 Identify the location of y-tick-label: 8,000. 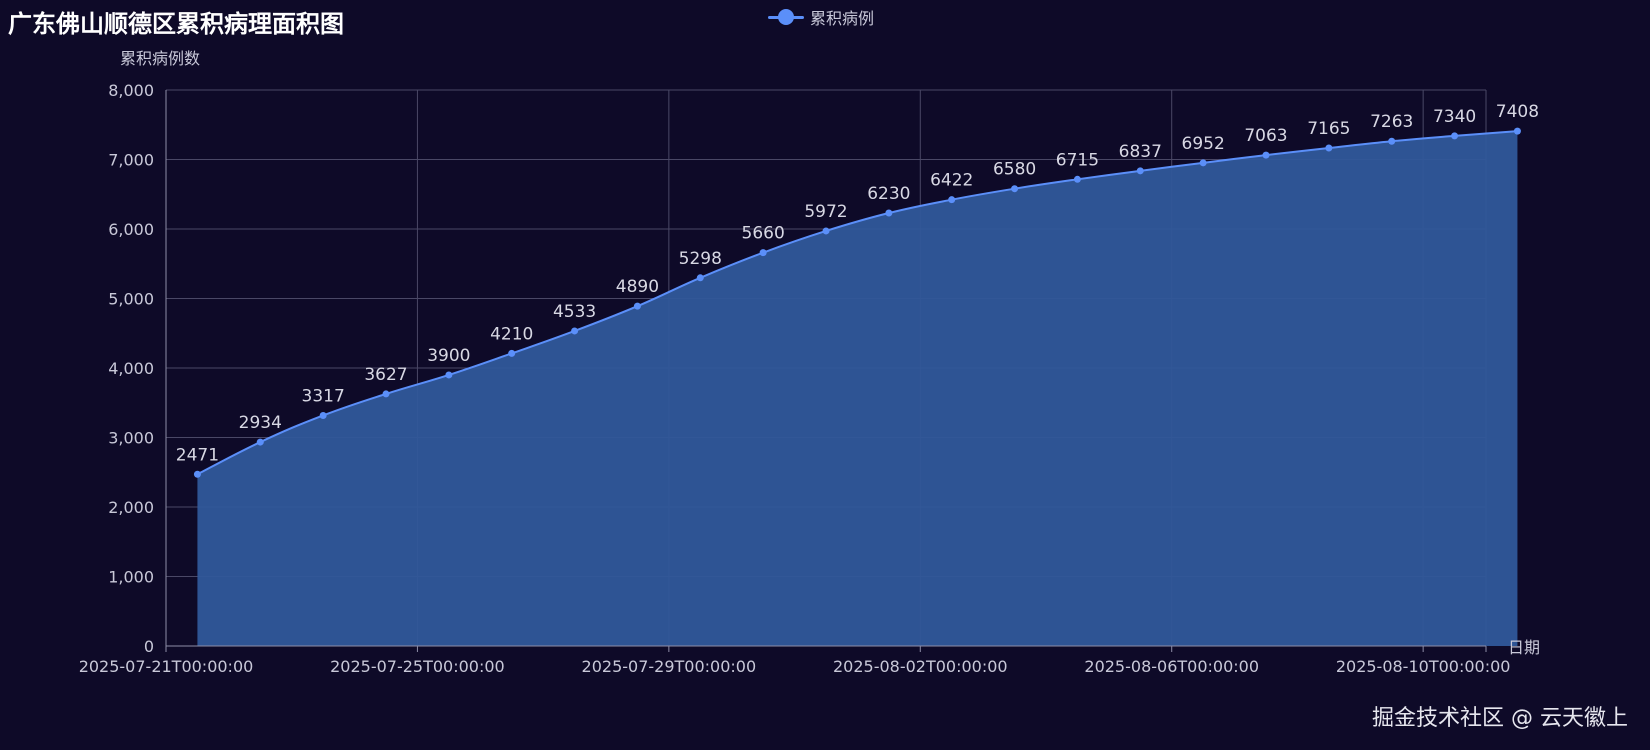
(131, 90).